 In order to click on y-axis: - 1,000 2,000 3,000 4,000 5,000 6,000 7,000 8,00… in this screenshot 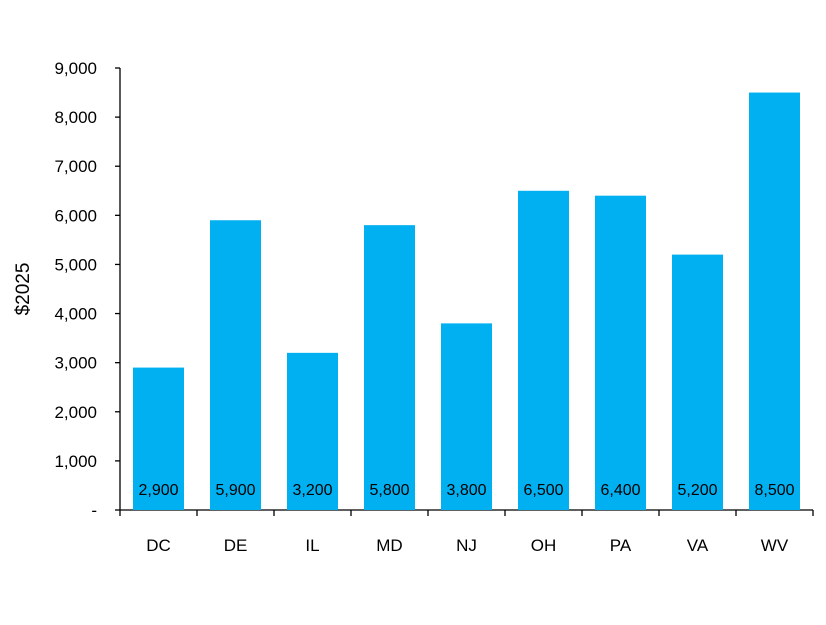, I will do `click(87, 289)`.